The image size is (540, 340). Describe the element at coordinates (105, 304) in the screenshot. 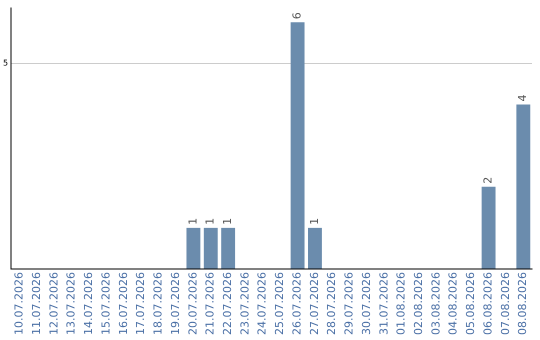

I see `x-tick-label: 15.07.2026` at that location.